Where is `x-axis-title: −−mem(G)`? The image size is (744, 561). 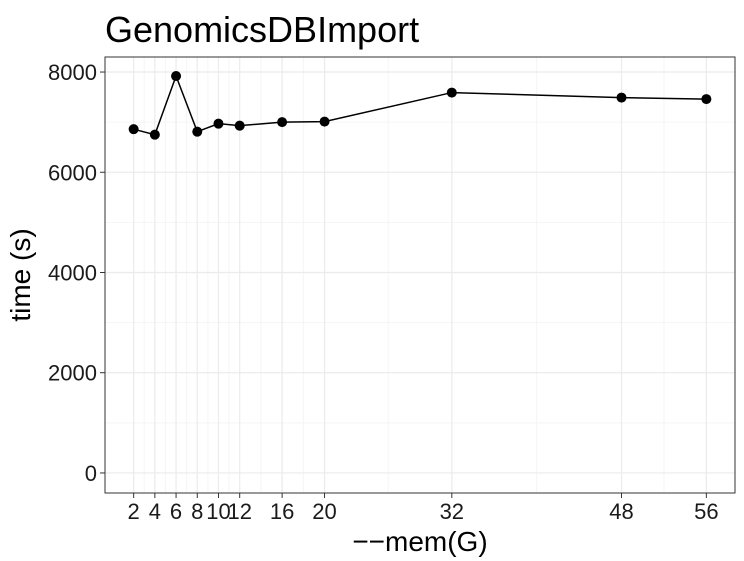 x-axis-title: −−mem(G) is located at coordinates (419, 541).